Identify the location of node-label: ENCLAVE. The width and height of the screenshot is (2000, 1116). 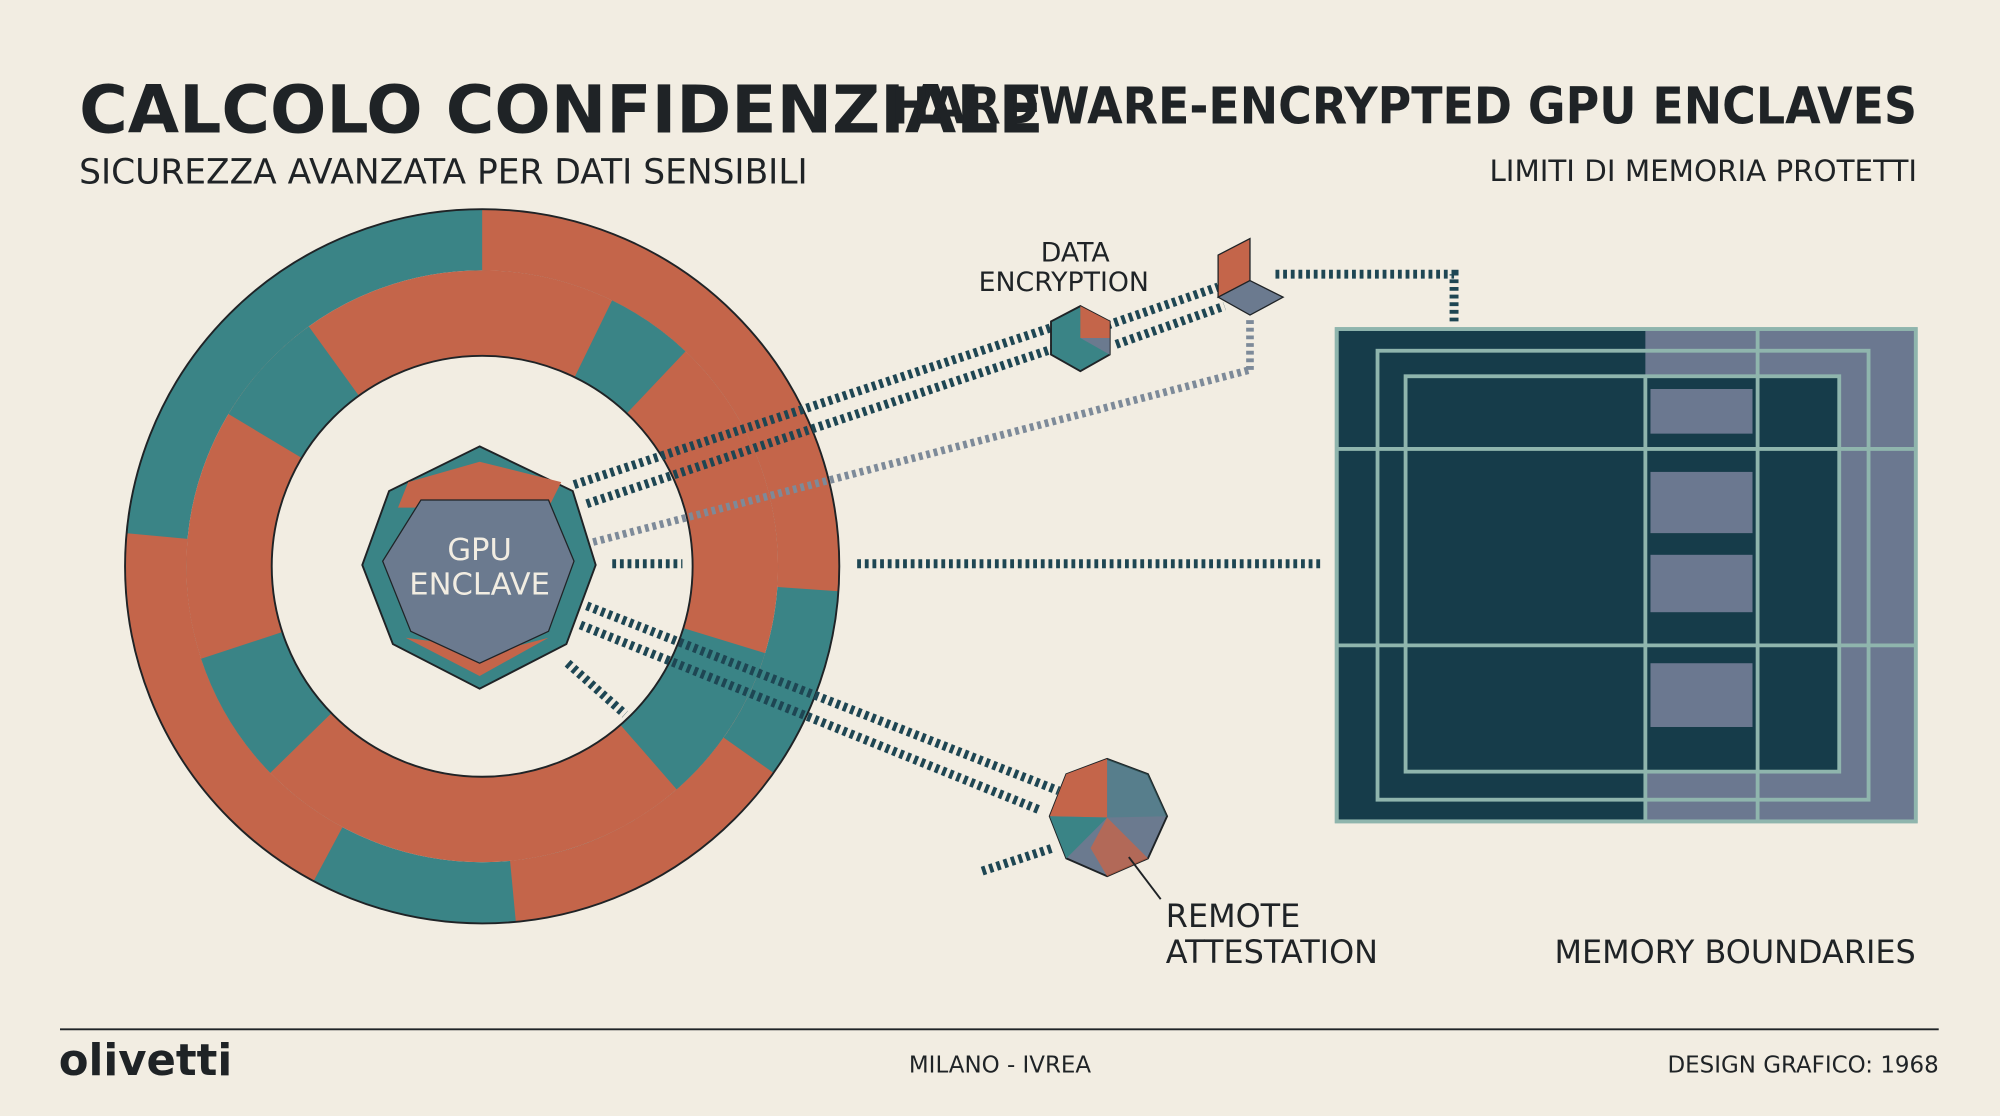
(479, 584).